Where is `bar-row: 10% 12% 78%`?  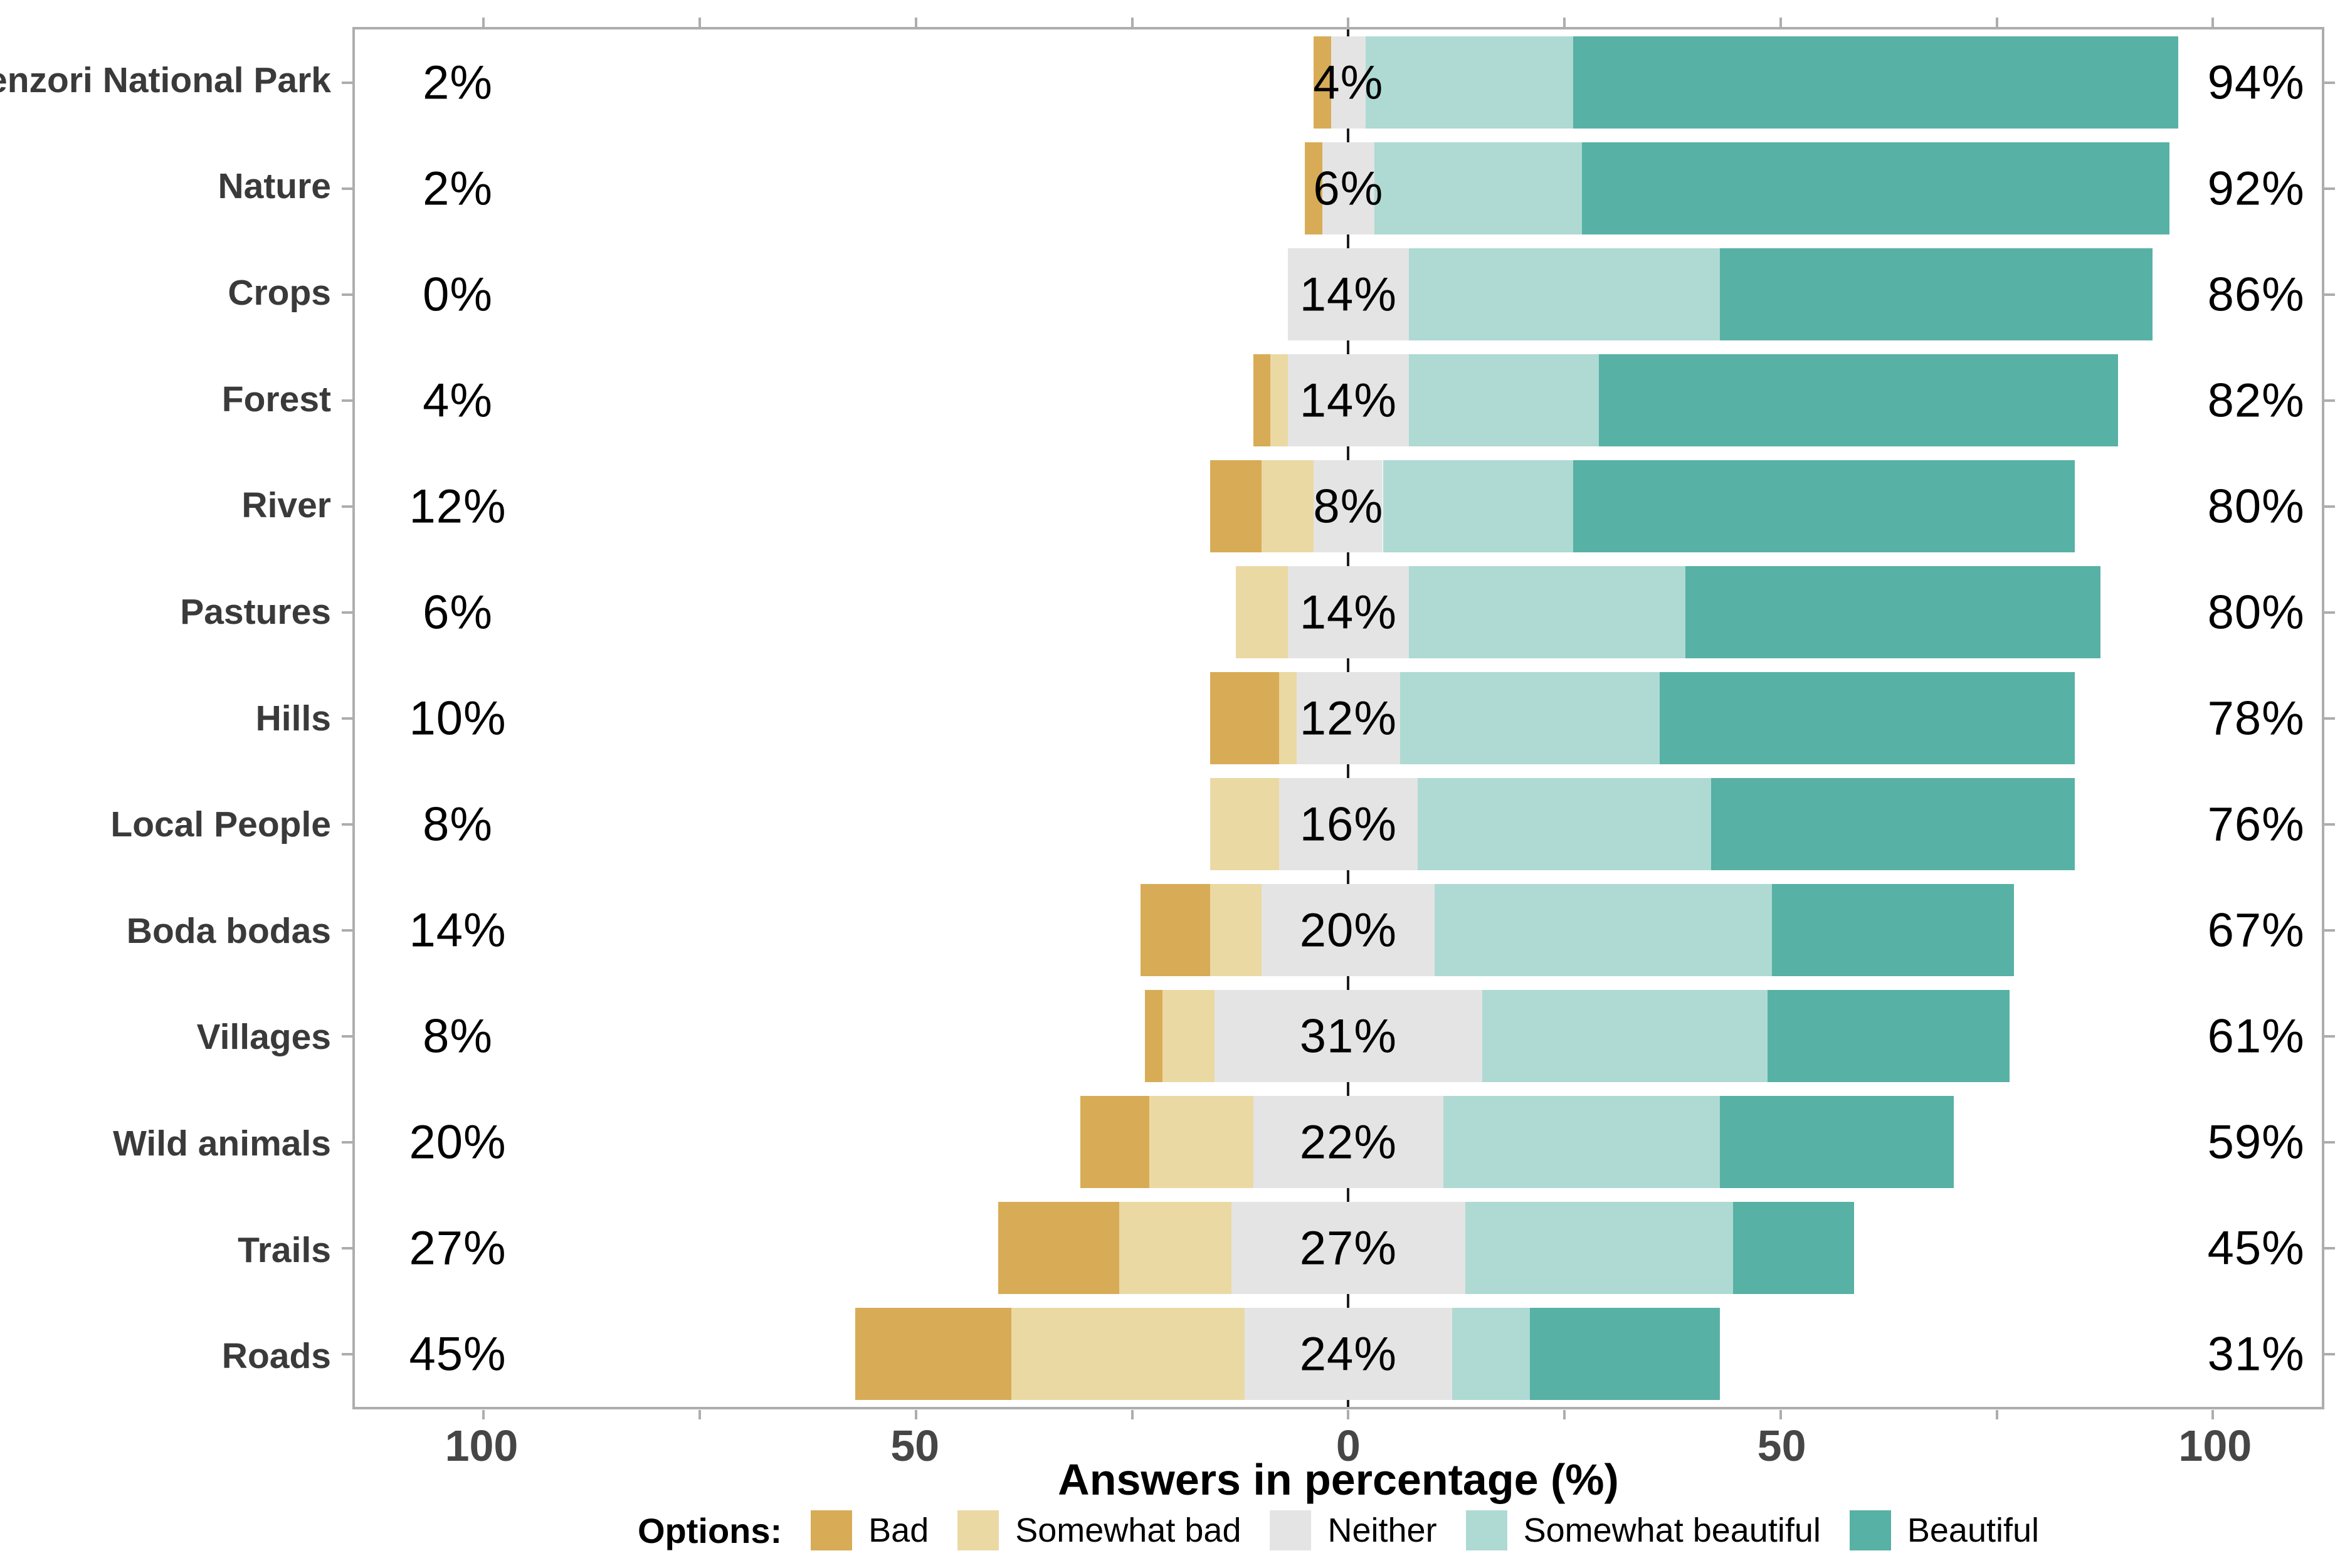
bar-row: 10% 12% 78% is located at coordinates (1338, 718).